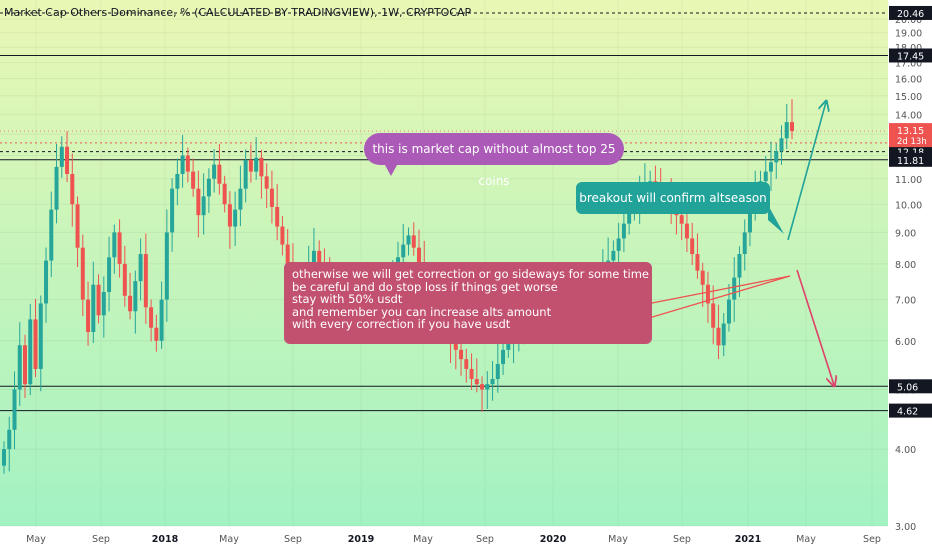  Describe the element at coordinates (347, 299) in the screenshot. I see `red-note-line: stay with 50% usdt` at that location.